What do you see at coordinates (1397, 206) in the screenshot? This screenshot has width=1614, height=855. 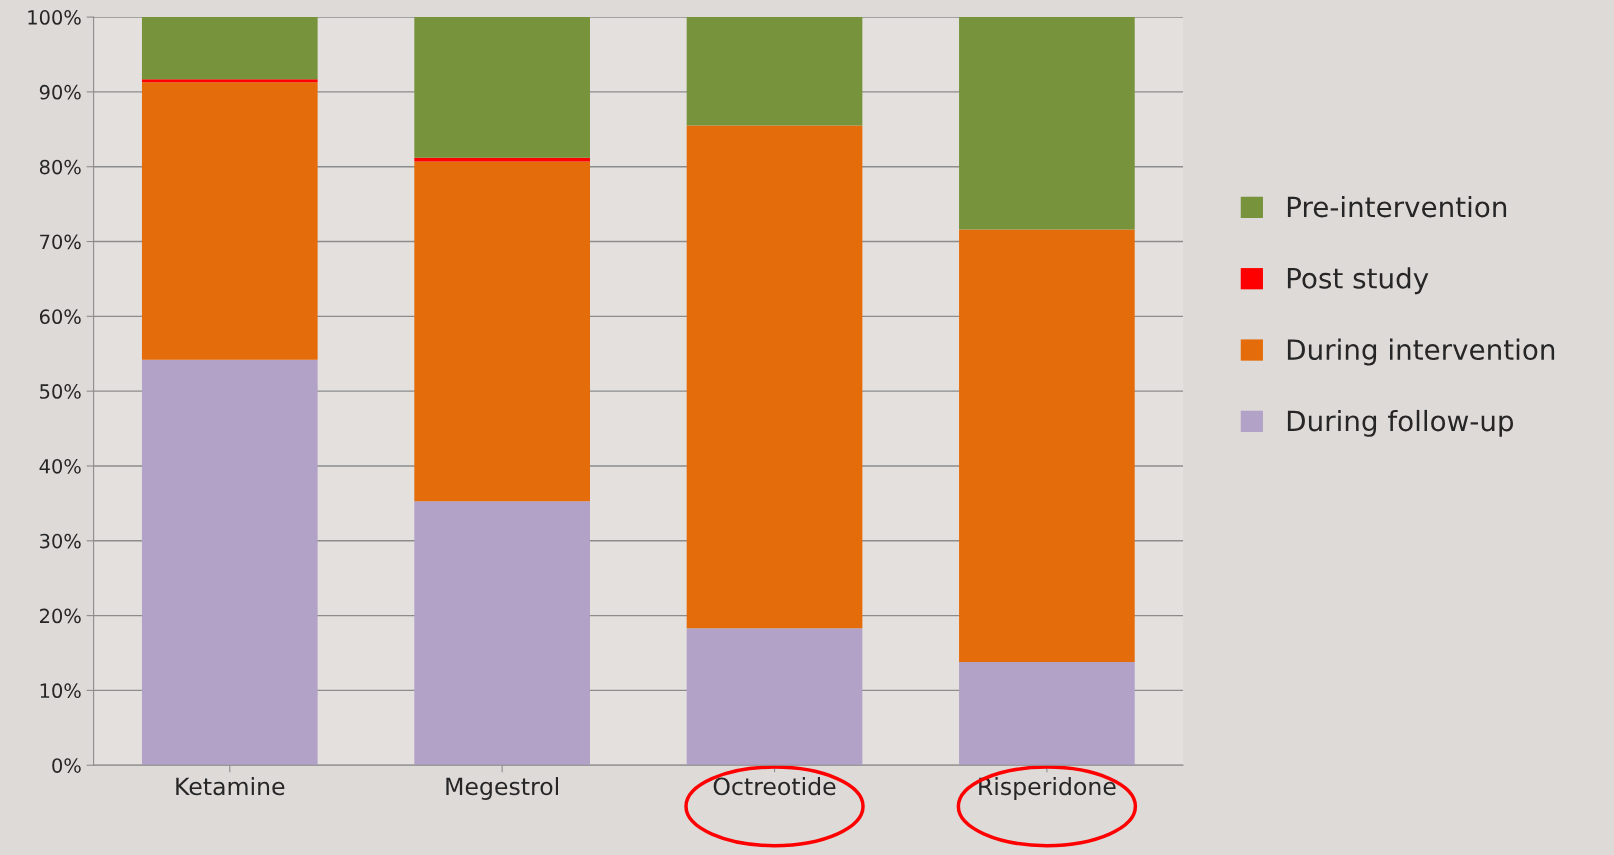 I see `legend-label: Pre-intervention` at bounding box center [1397, 206].